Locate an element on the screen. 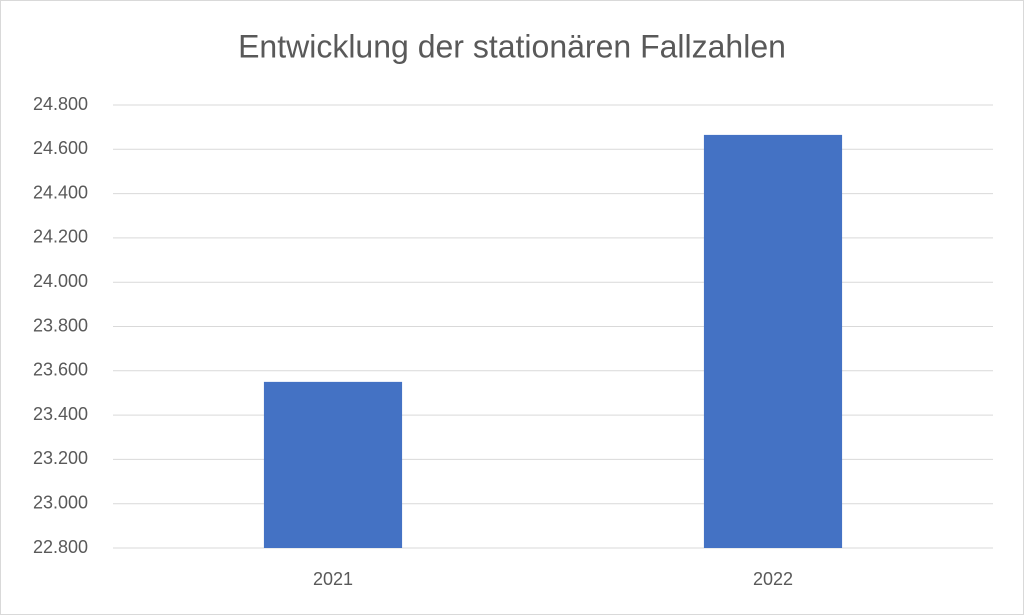  y-tick-label: 23.200 is located at coordinates (60, 458).